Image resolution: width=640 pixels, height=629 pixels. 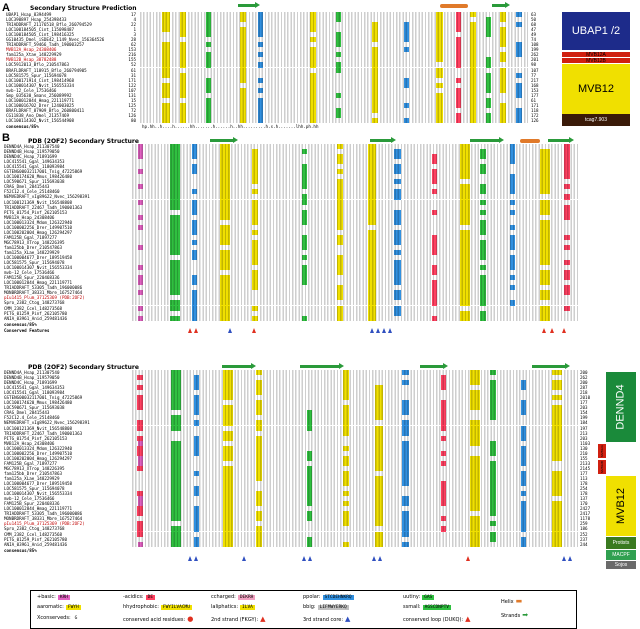 What do you see at coordinates (132, 50) in the screenshot?
I see `sequence-label: 153` at bounding box center [132, 50].